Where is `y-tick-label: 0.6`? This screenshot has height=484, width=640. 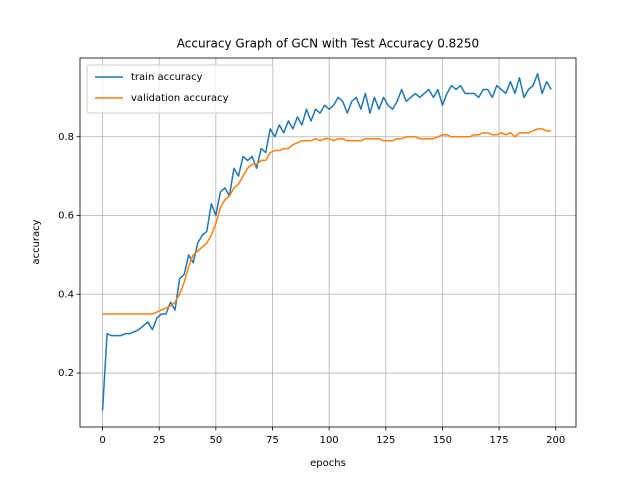
y-tick-label: 0.6 is located at coordinates (66, 216).